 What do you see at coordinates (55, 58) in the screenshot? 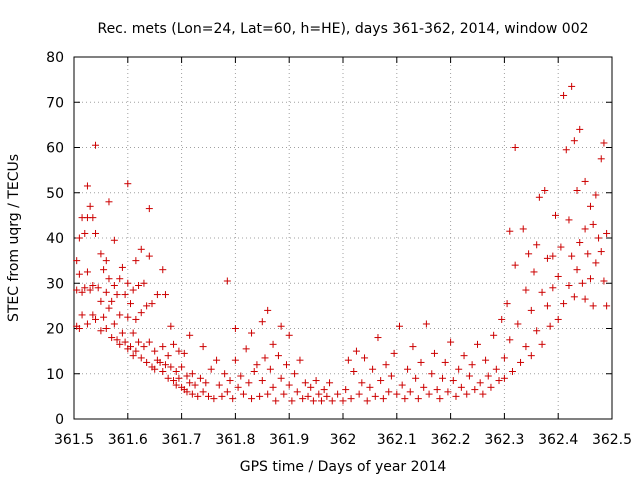
I see `y-tick-label: 80` at bounding box center [55, 58].